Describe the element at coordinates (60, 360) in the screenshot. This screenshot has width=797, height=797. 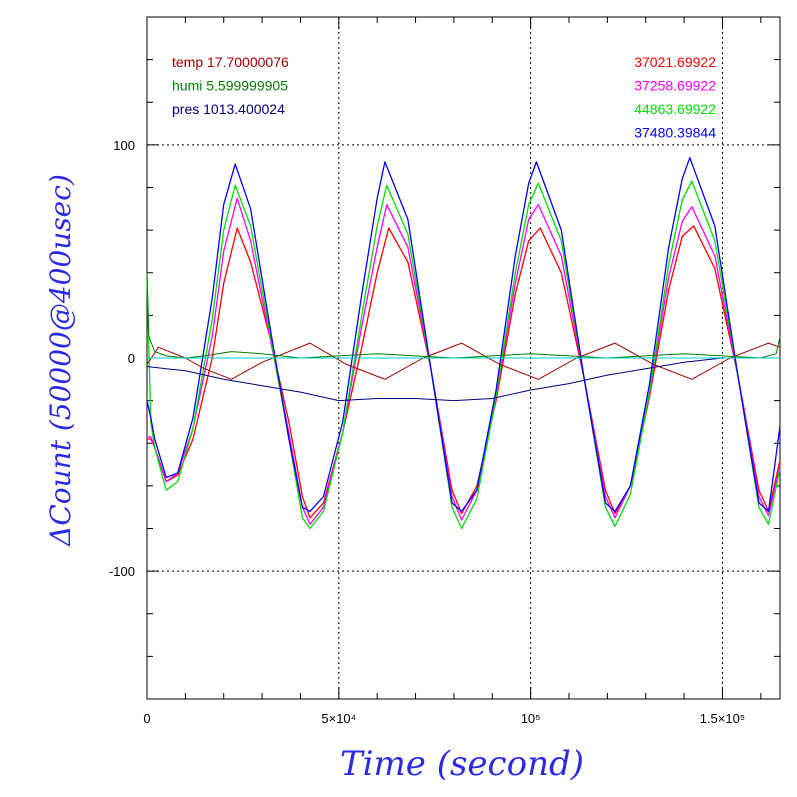
I see `y-axis-title: ΔCount (50000@400usec)` at that location.